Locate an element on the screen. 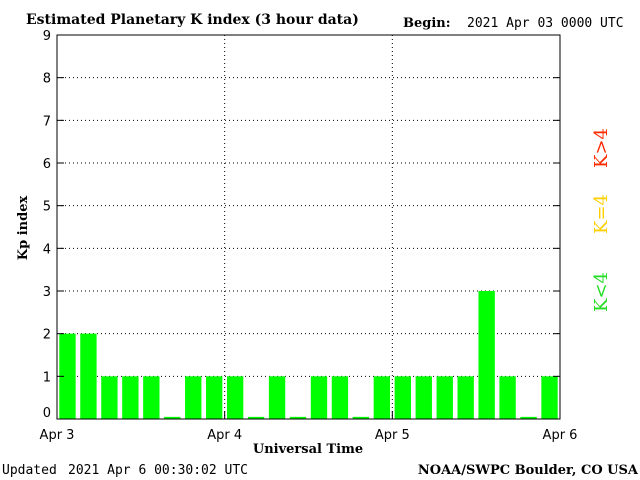  x-tick-label: Apr 5 is located at coordinates (392, 435).